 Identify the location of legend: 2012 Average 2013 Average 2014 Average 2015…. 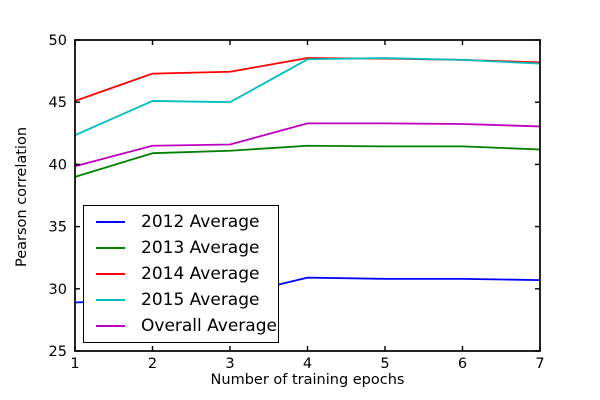
(181, 274).